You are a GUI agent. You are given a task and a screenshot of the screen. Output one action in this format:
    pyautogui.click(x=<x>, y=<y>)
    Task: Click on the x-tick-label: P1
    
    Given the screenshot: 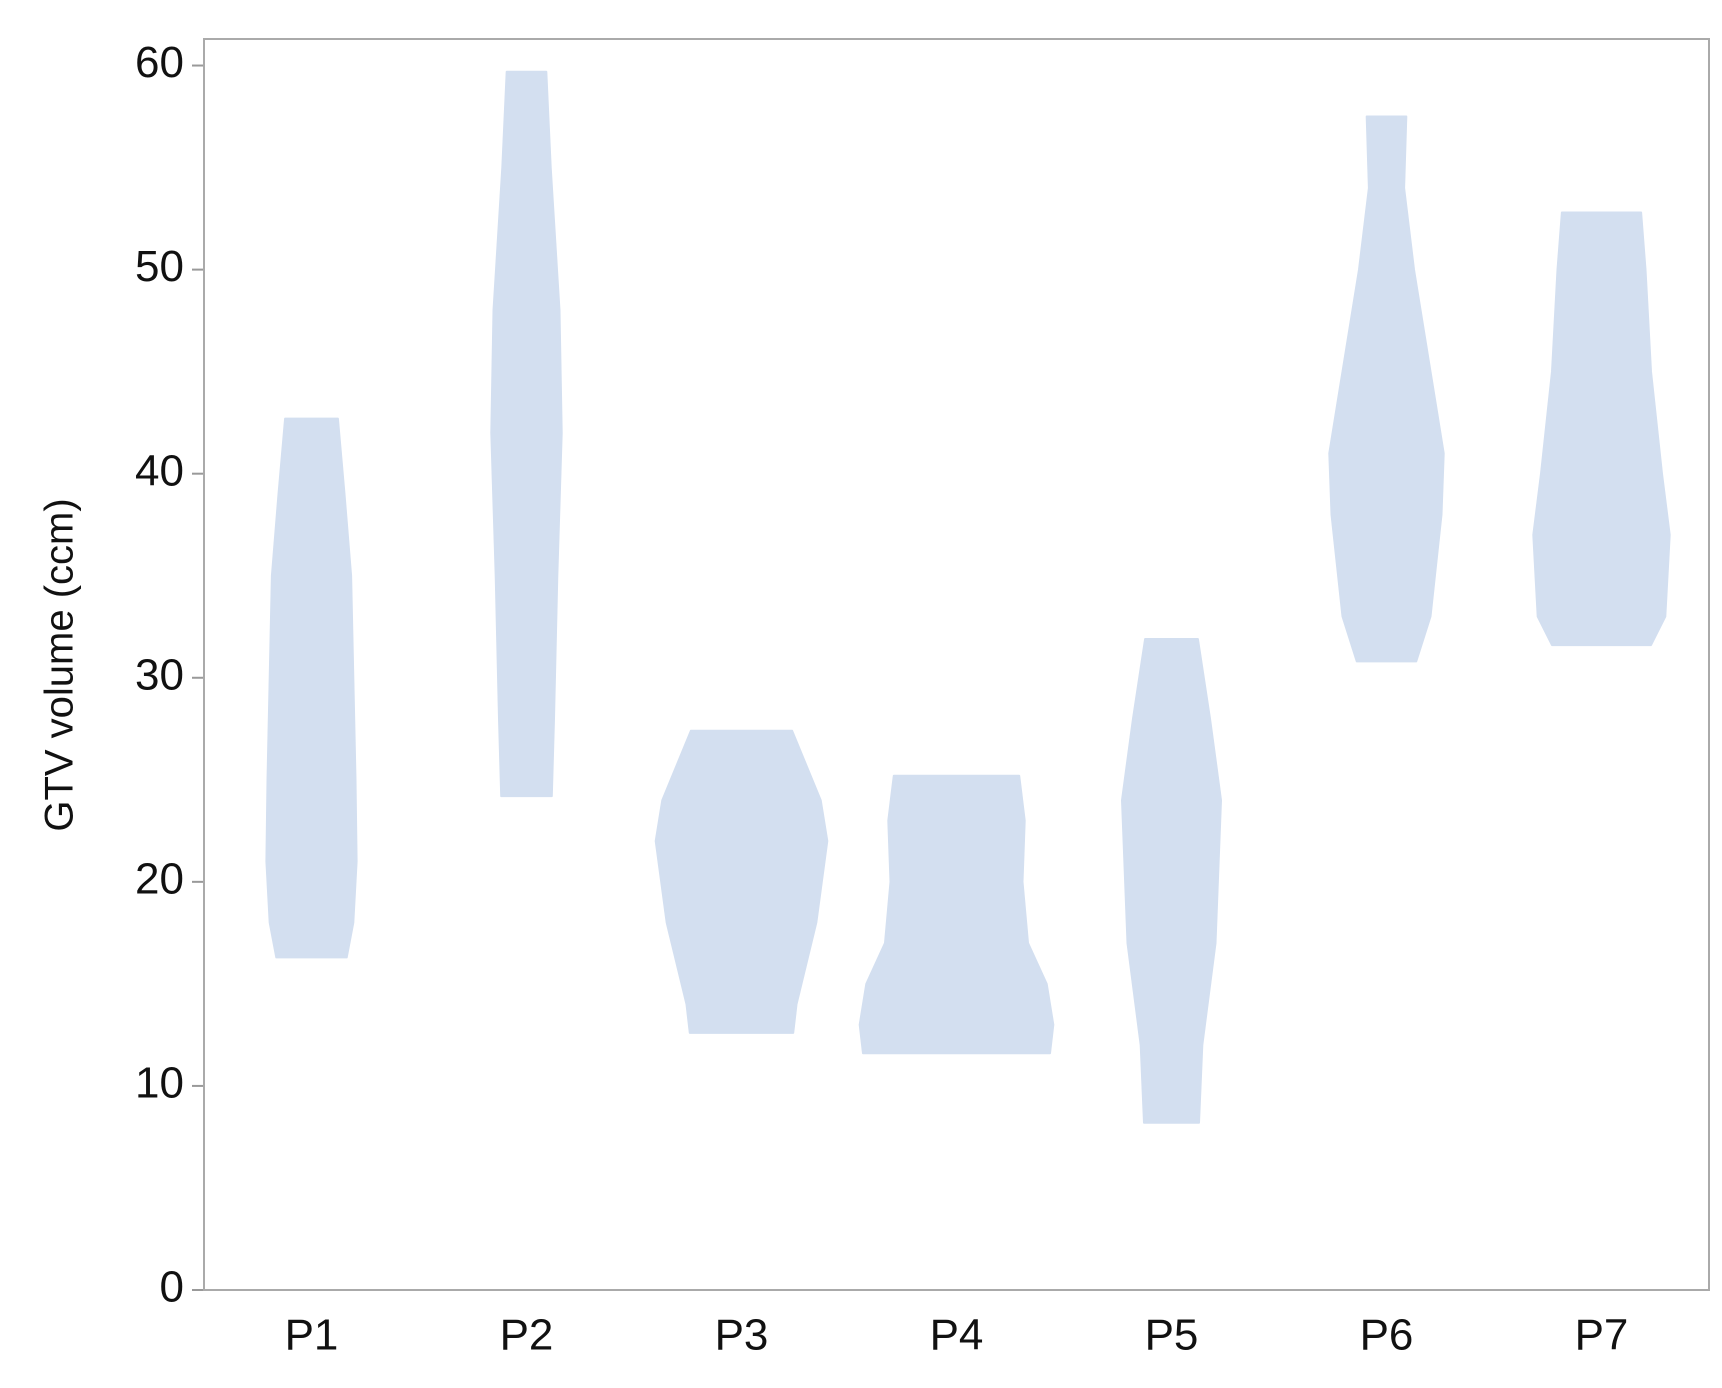 What is the action you would take?
    pyautogui.click(x=312, y=1335)
    